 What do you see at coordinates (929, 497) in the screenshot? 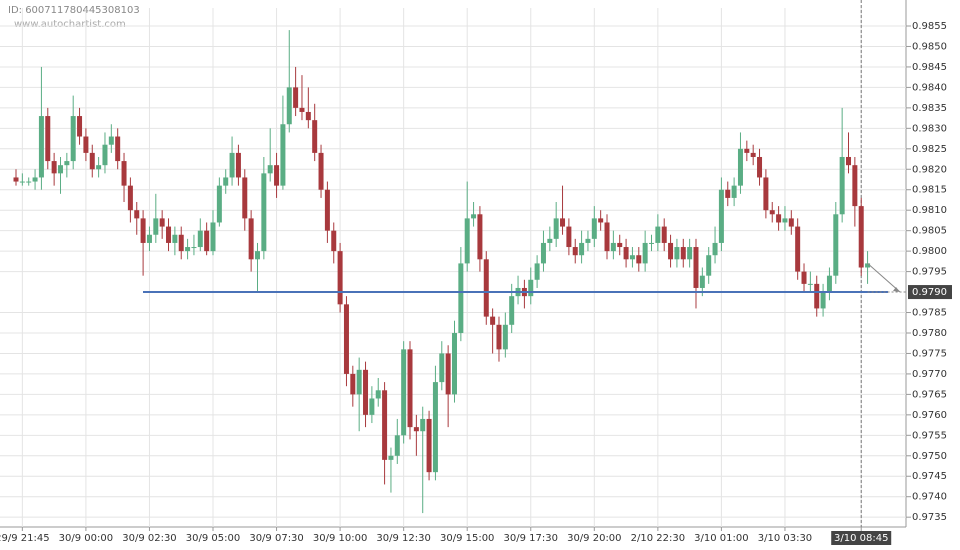
I see `y-tick-label: 0.9740` at bounding box center [929, 497].